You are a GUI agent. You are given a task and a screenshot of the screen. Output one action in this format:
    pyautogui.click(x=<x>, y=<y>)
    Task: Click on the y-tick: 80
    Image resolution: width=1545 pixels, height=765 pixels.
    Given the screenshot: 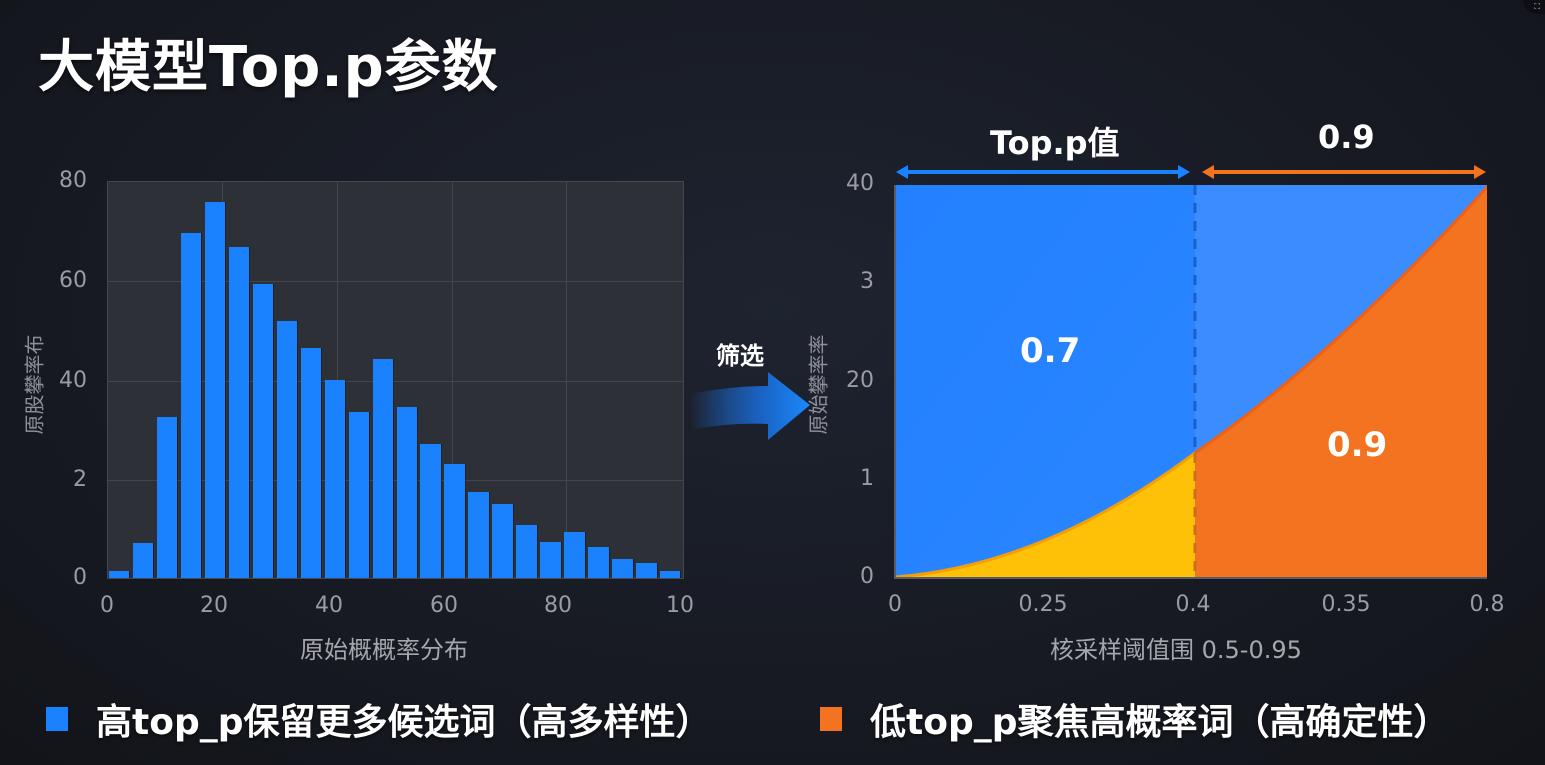 What is the action you would take?
    pyautogui.click(x=73, y=180)
    